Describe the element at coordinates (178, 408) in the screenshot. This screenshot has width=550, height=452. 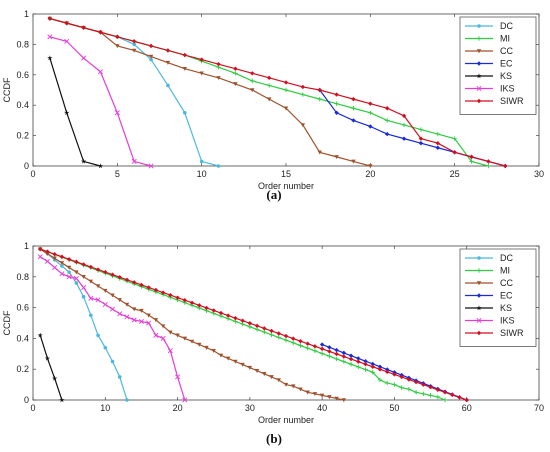
I see `x-tick-label: 20` at that location.